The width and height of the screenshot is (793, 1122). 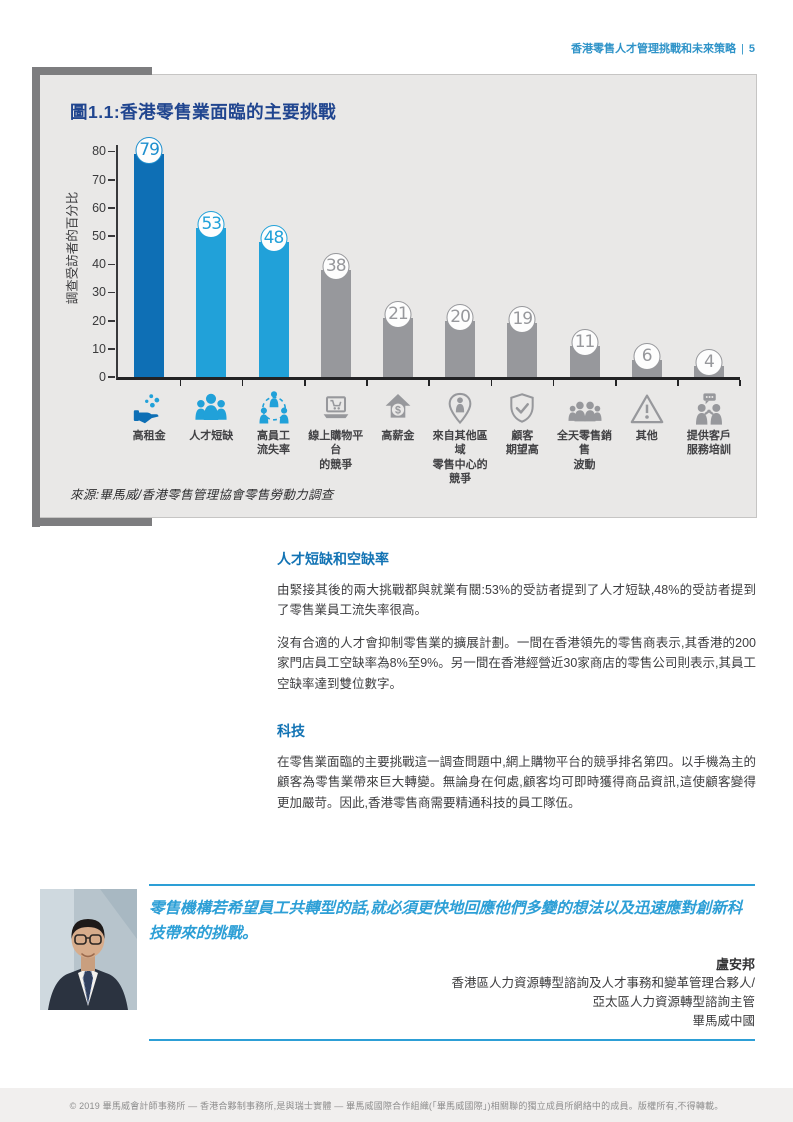 I want to click on high-salary-arrow-icon: $, so click(x=398, y=405).